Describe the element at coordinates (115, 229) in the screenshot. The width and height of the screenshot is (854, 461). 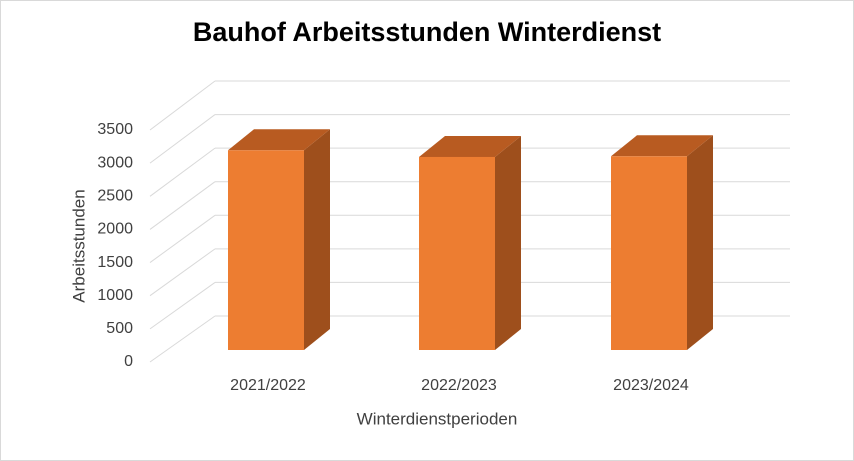
I see `y-tick-label: 2000` at that location.